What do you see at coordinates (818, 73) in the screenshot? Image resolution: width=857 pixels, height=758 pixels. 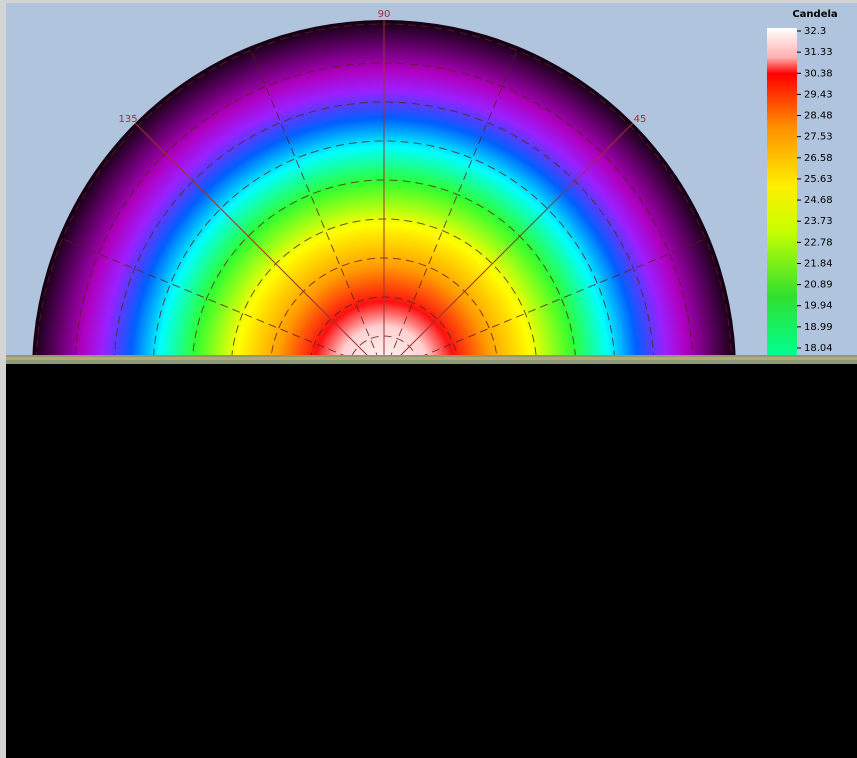 I see `colorbar-tick-label: 30.38` at bounding box center [818, 73].